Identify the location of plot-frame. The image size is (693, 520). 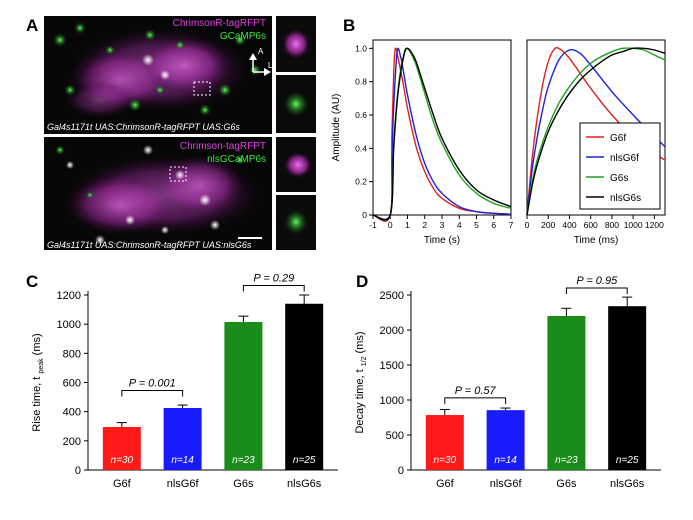
(596, 127).